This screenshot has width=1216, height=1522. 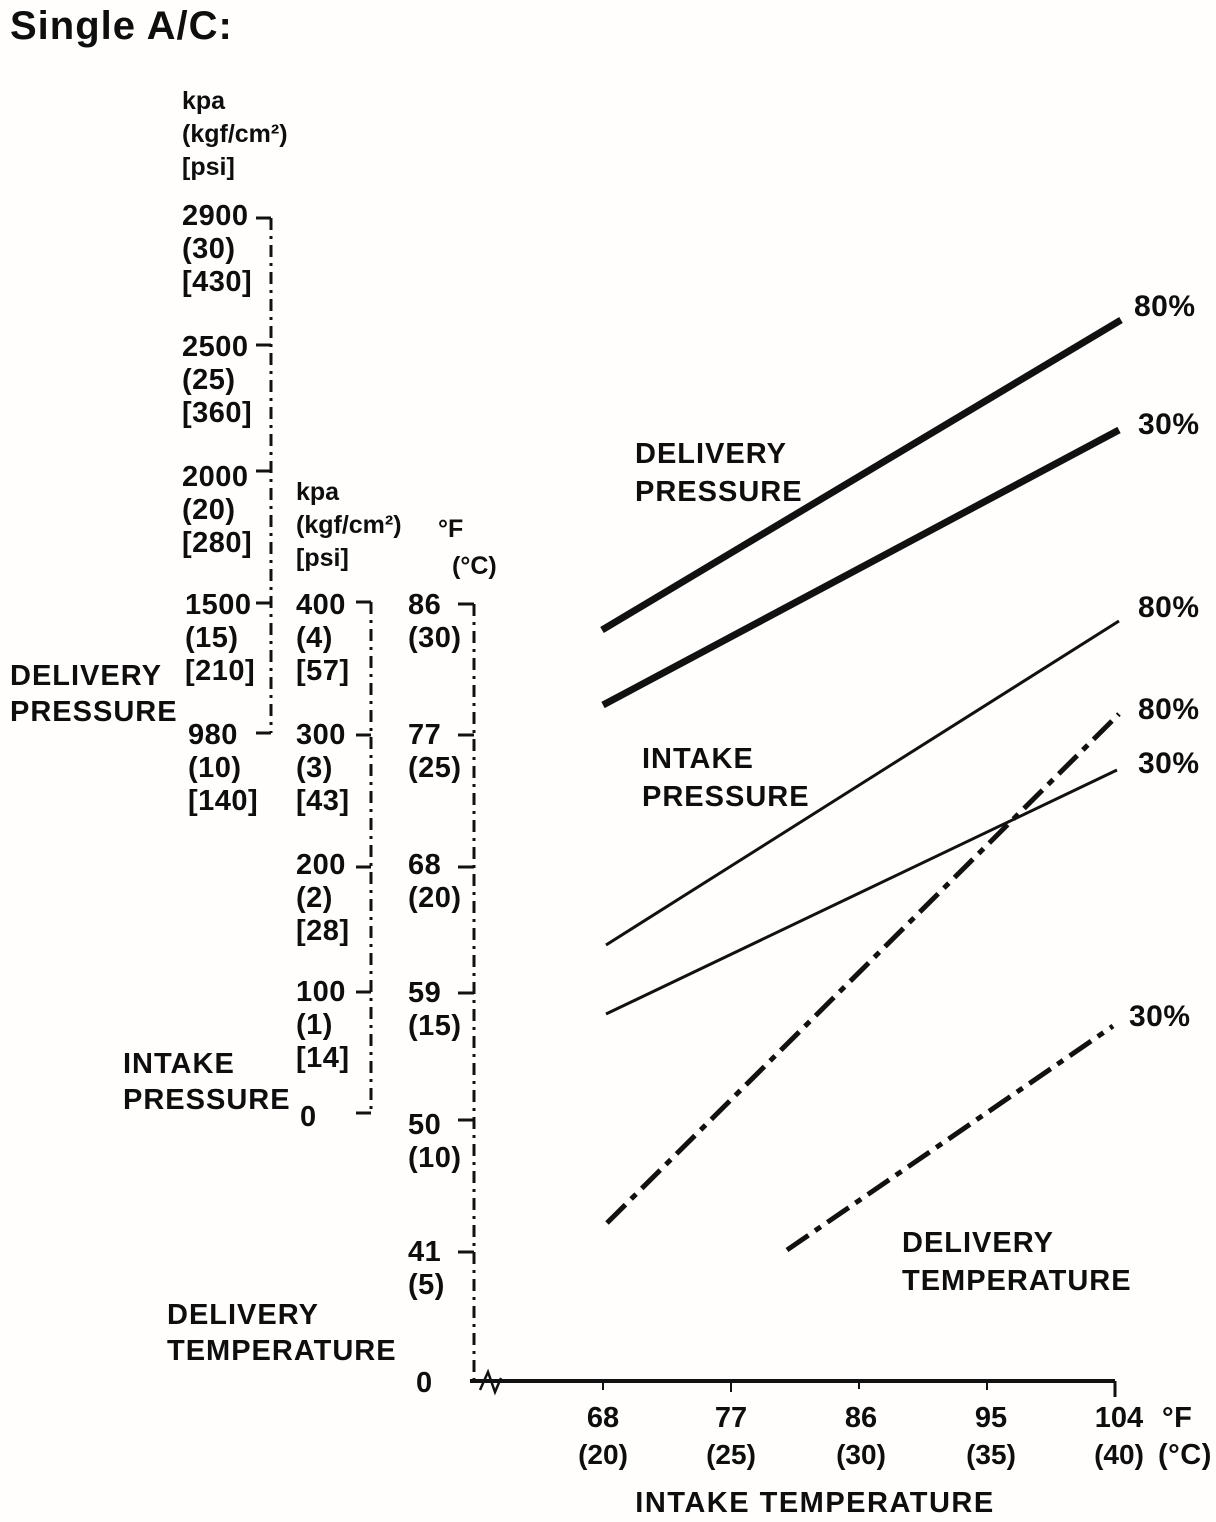 What do you see at coordinates (950, 1138) in the screenshot?
I see `delivery-temperature-30-line` at bounding box center [950, 1138].